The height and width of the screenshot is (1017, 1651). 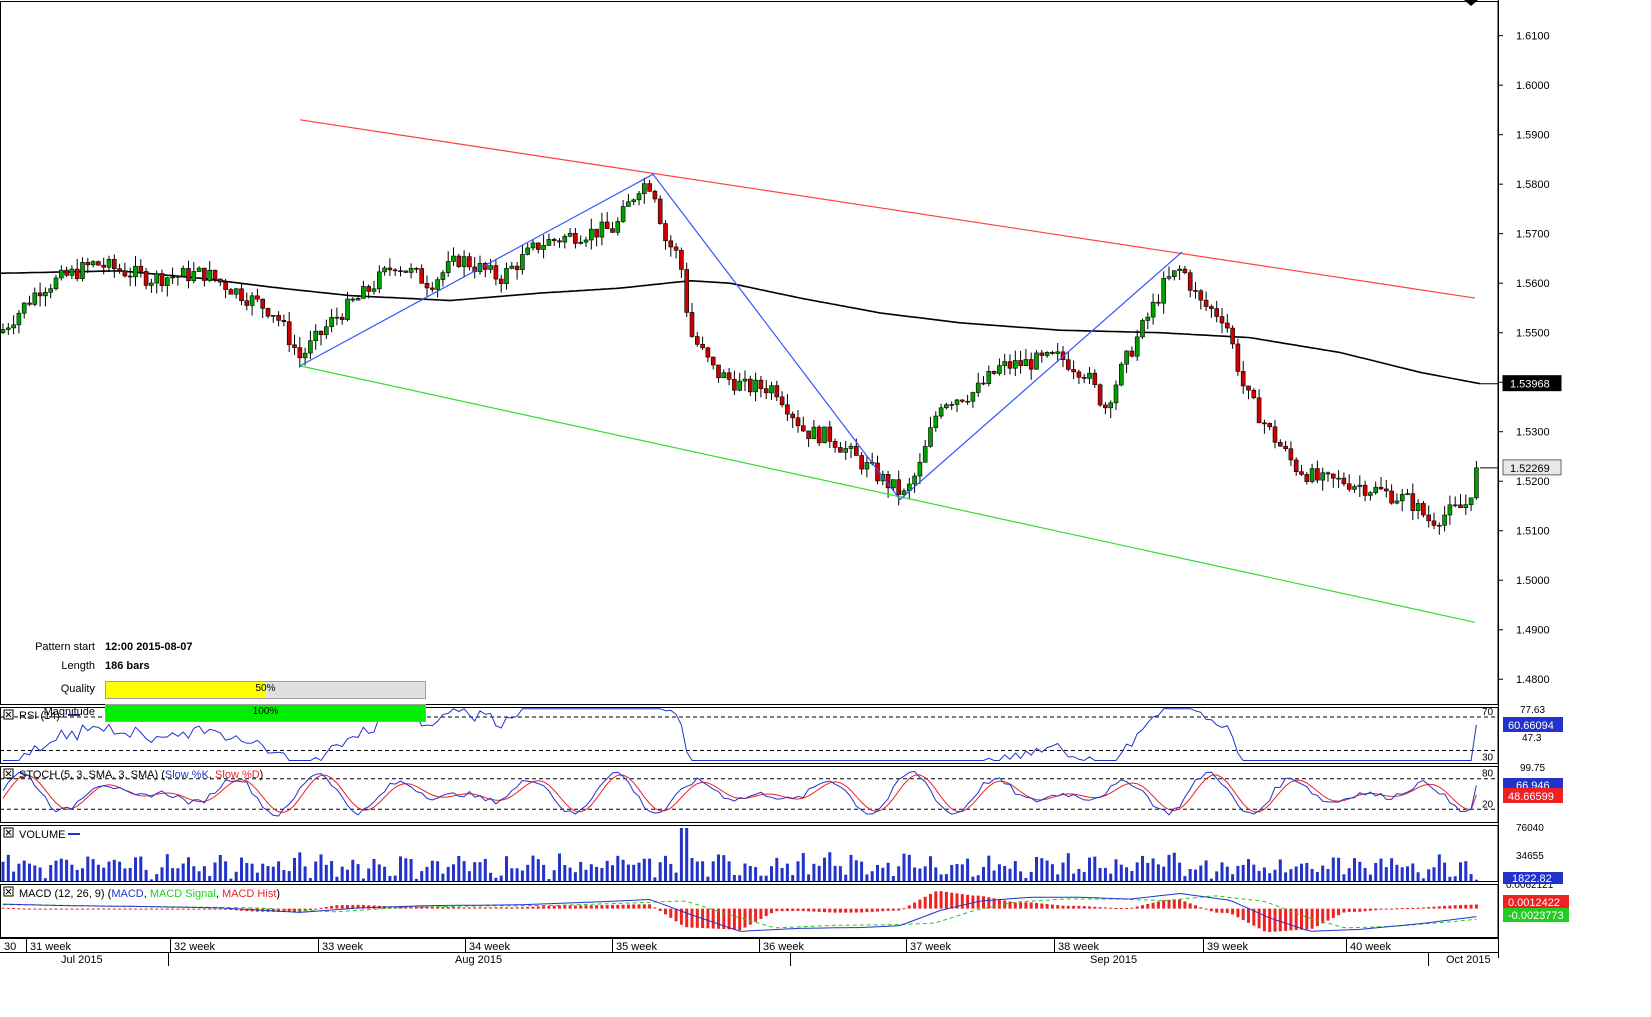 I want to click on macd-title-end: ), so click(x=278, y=894).